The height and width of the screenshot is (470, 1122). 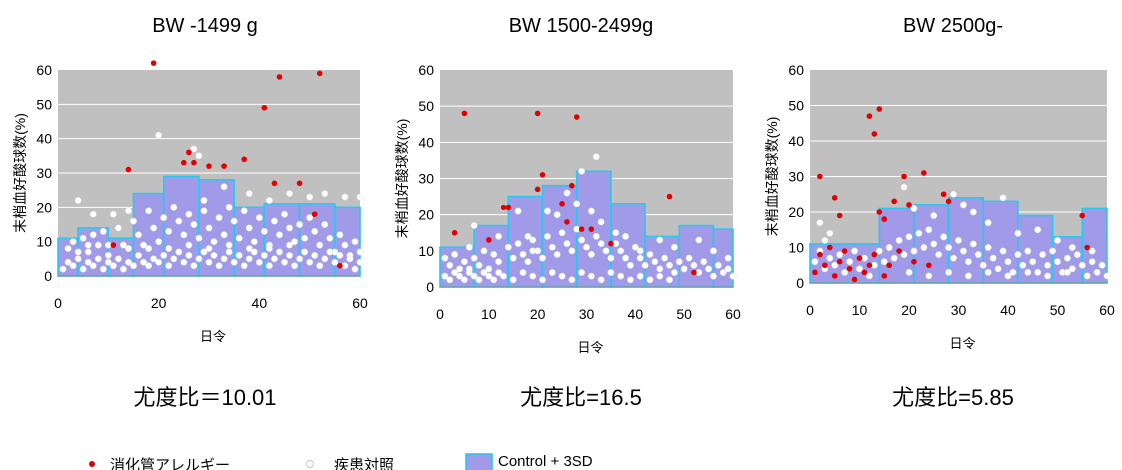 What do you see at coordinates (590, 347) in the screenshot?
I see `x-axis-label: 日令` at bounding box center [590, 347].